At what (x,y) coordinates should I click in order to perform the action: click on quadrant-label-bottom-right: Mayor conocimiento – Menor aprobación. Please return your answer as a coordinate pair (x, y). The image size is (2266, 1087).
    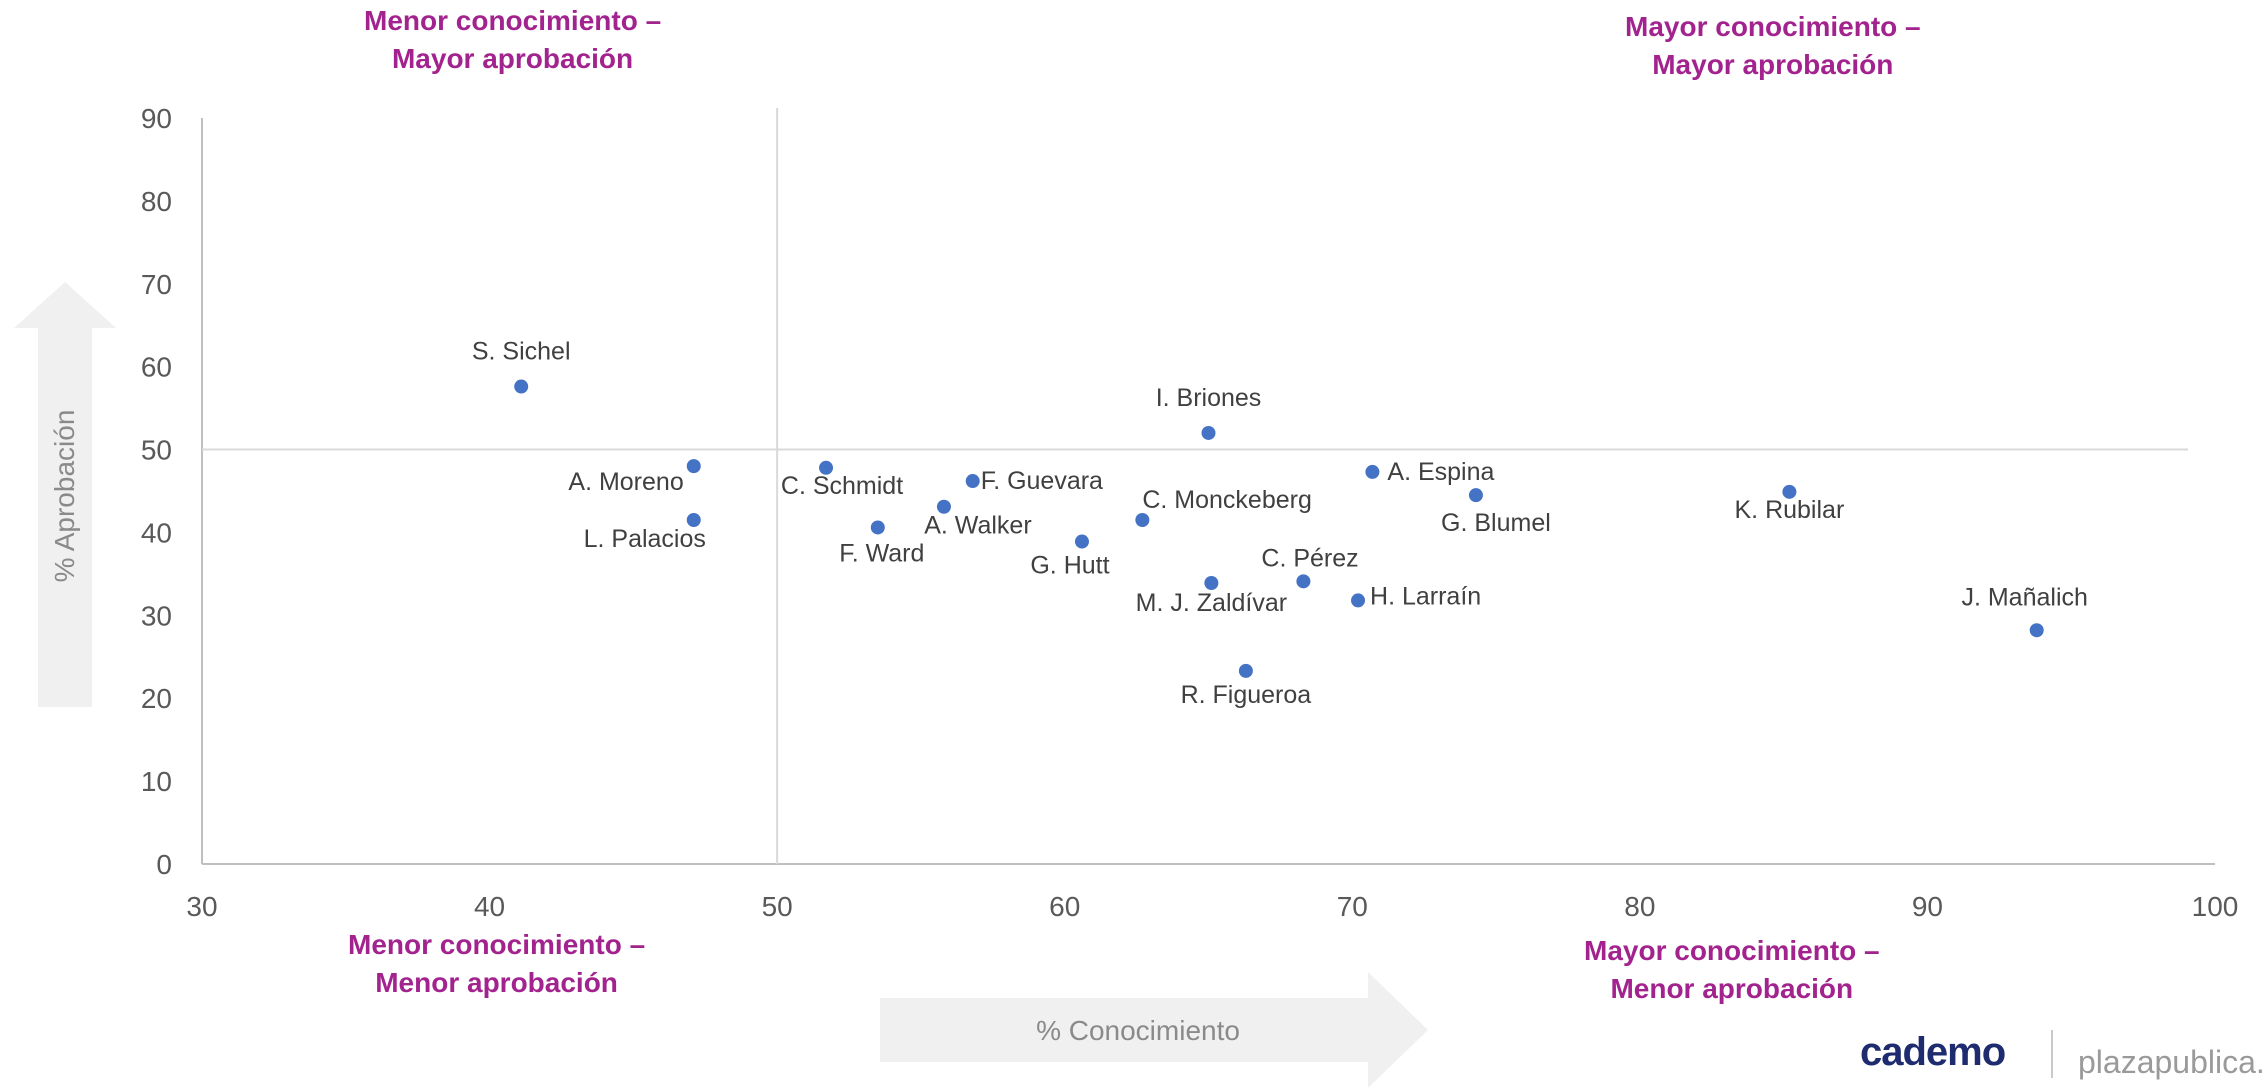
    Looking at the image, I should click on (1732, 970).